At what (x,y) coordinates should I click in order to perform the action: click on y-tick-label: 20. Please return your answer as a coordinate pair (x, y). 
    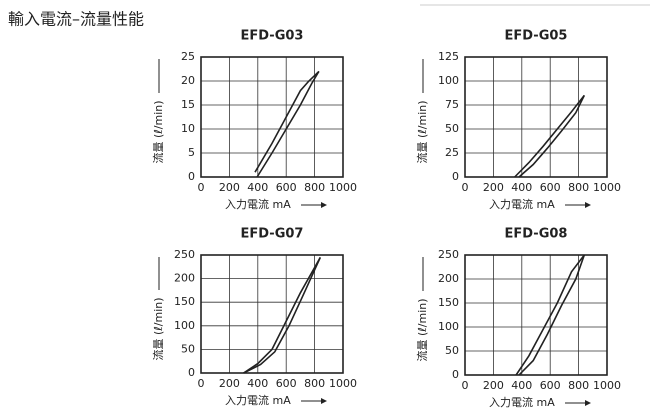
    Looking at the image, I should click on (188, 80).